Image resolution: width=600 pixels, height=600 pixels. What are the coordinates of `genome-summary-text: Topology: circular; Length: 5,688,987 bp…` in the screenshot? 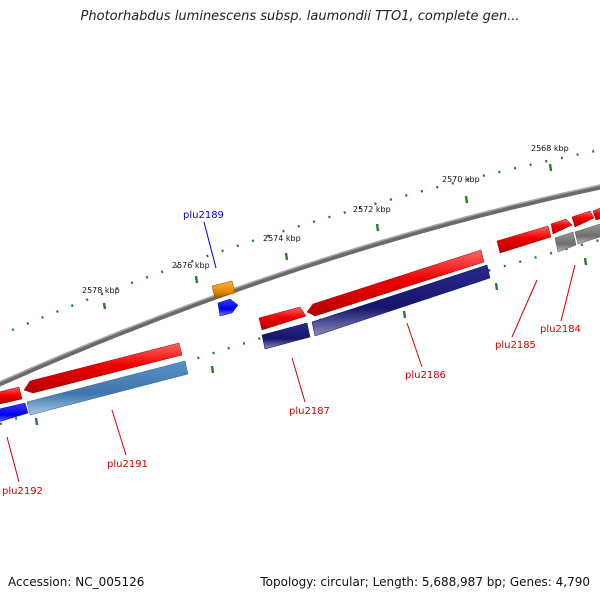 It's located at (425, 582).